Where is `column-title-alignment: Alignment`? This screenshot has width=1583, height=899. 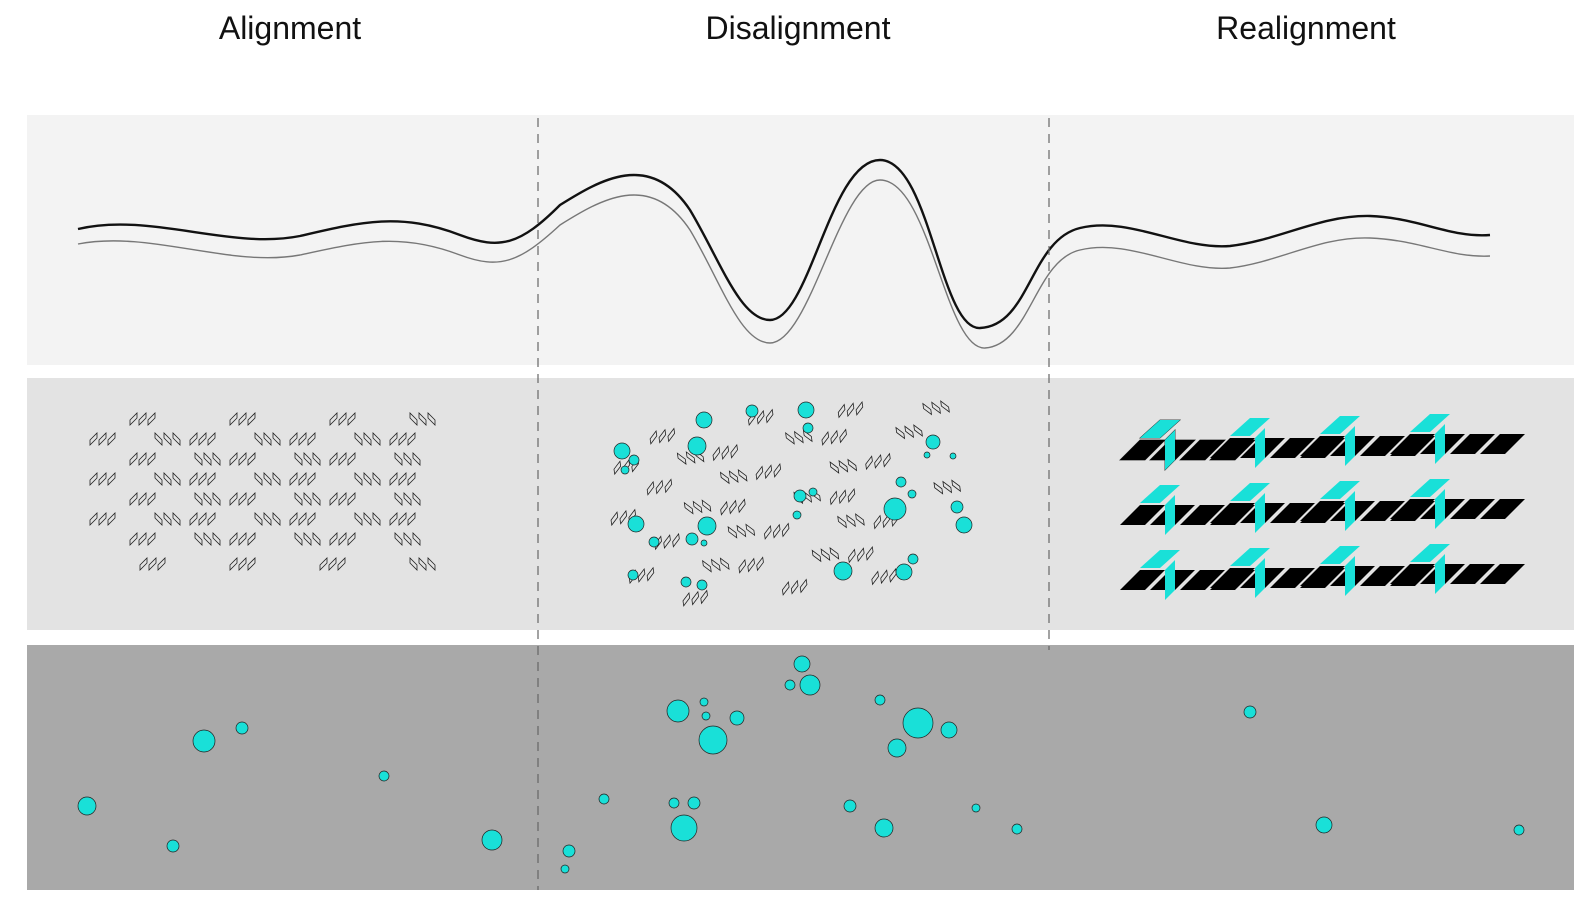
column-title-alignment: Alignment is located at coordinates (290, 28).